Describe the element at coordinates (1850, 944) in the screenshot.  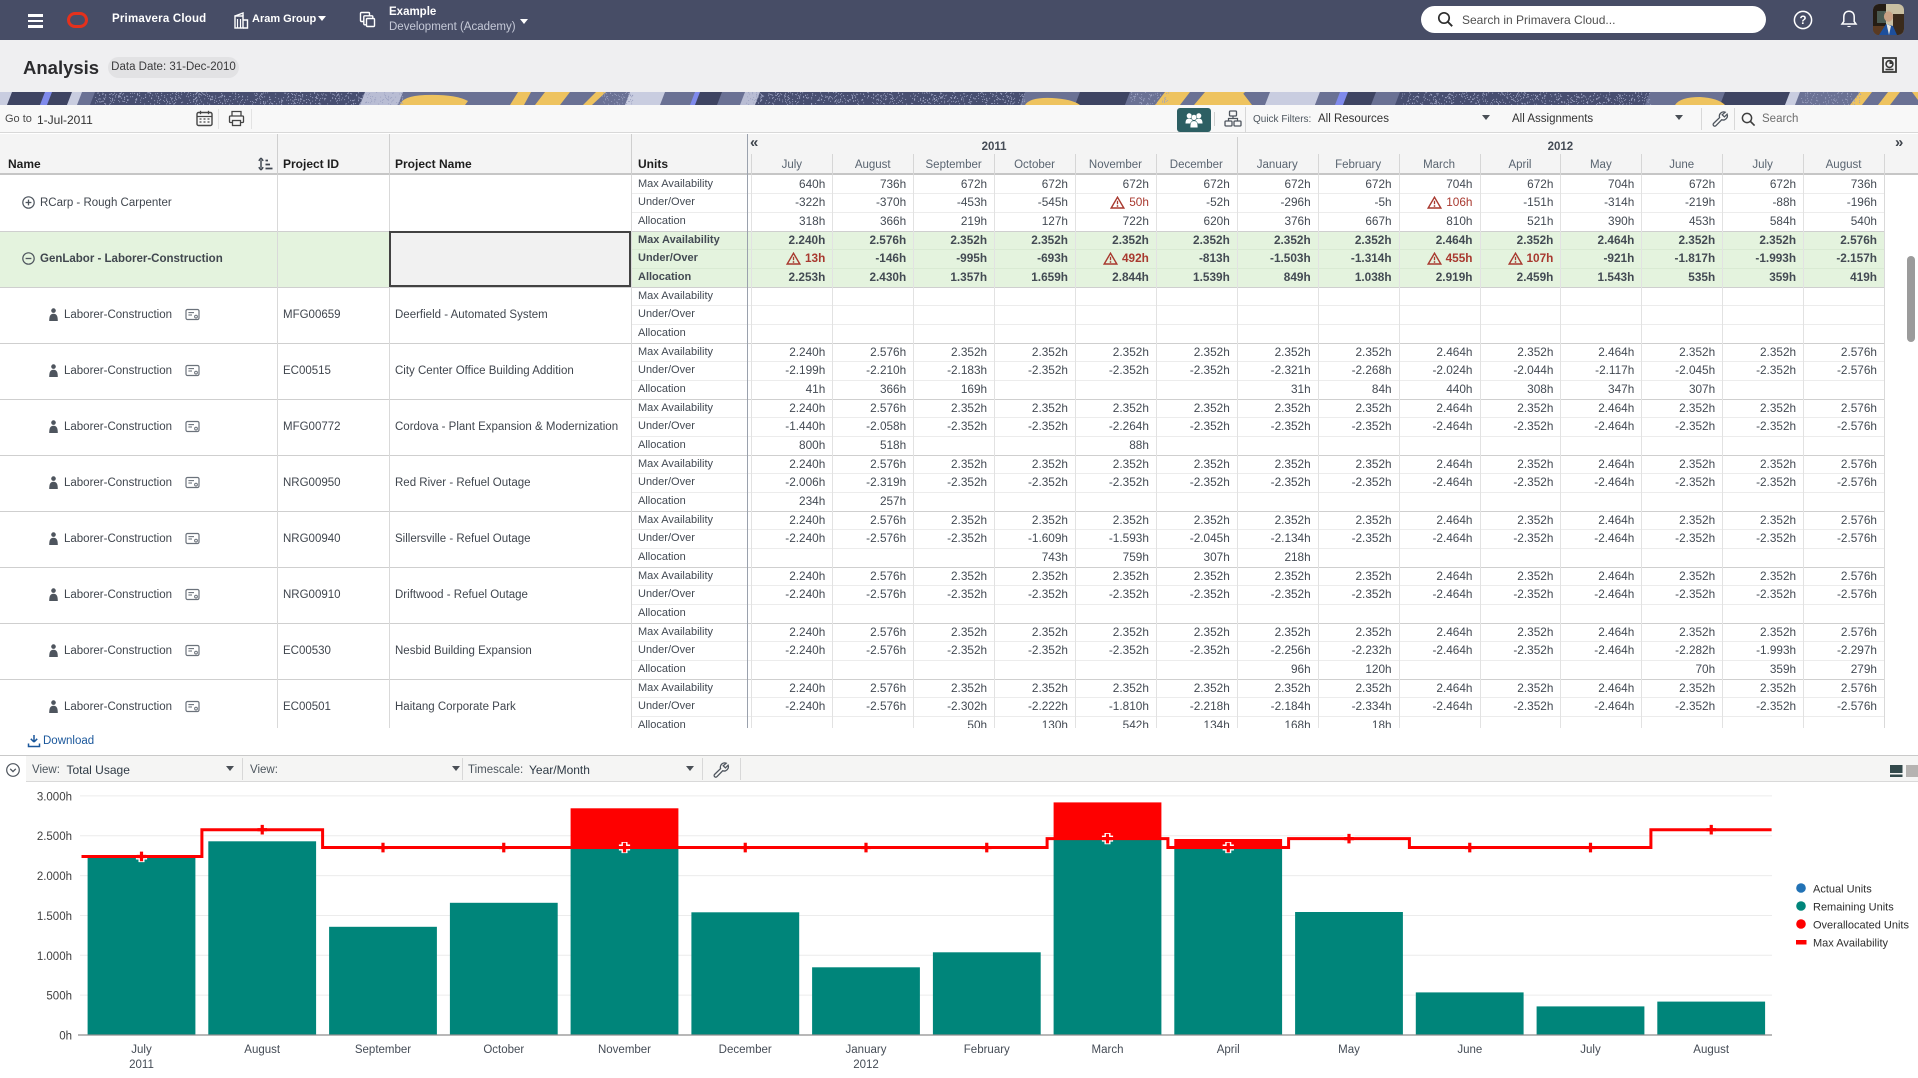
I see `svg-text: Max Availability` at that location.